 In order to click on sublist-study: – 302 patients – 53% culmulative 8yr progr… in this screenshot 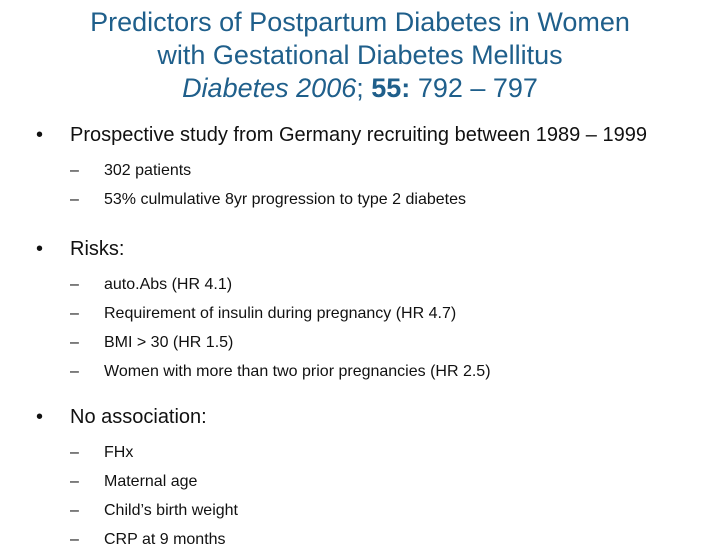, I will do `click(383, 185)`.